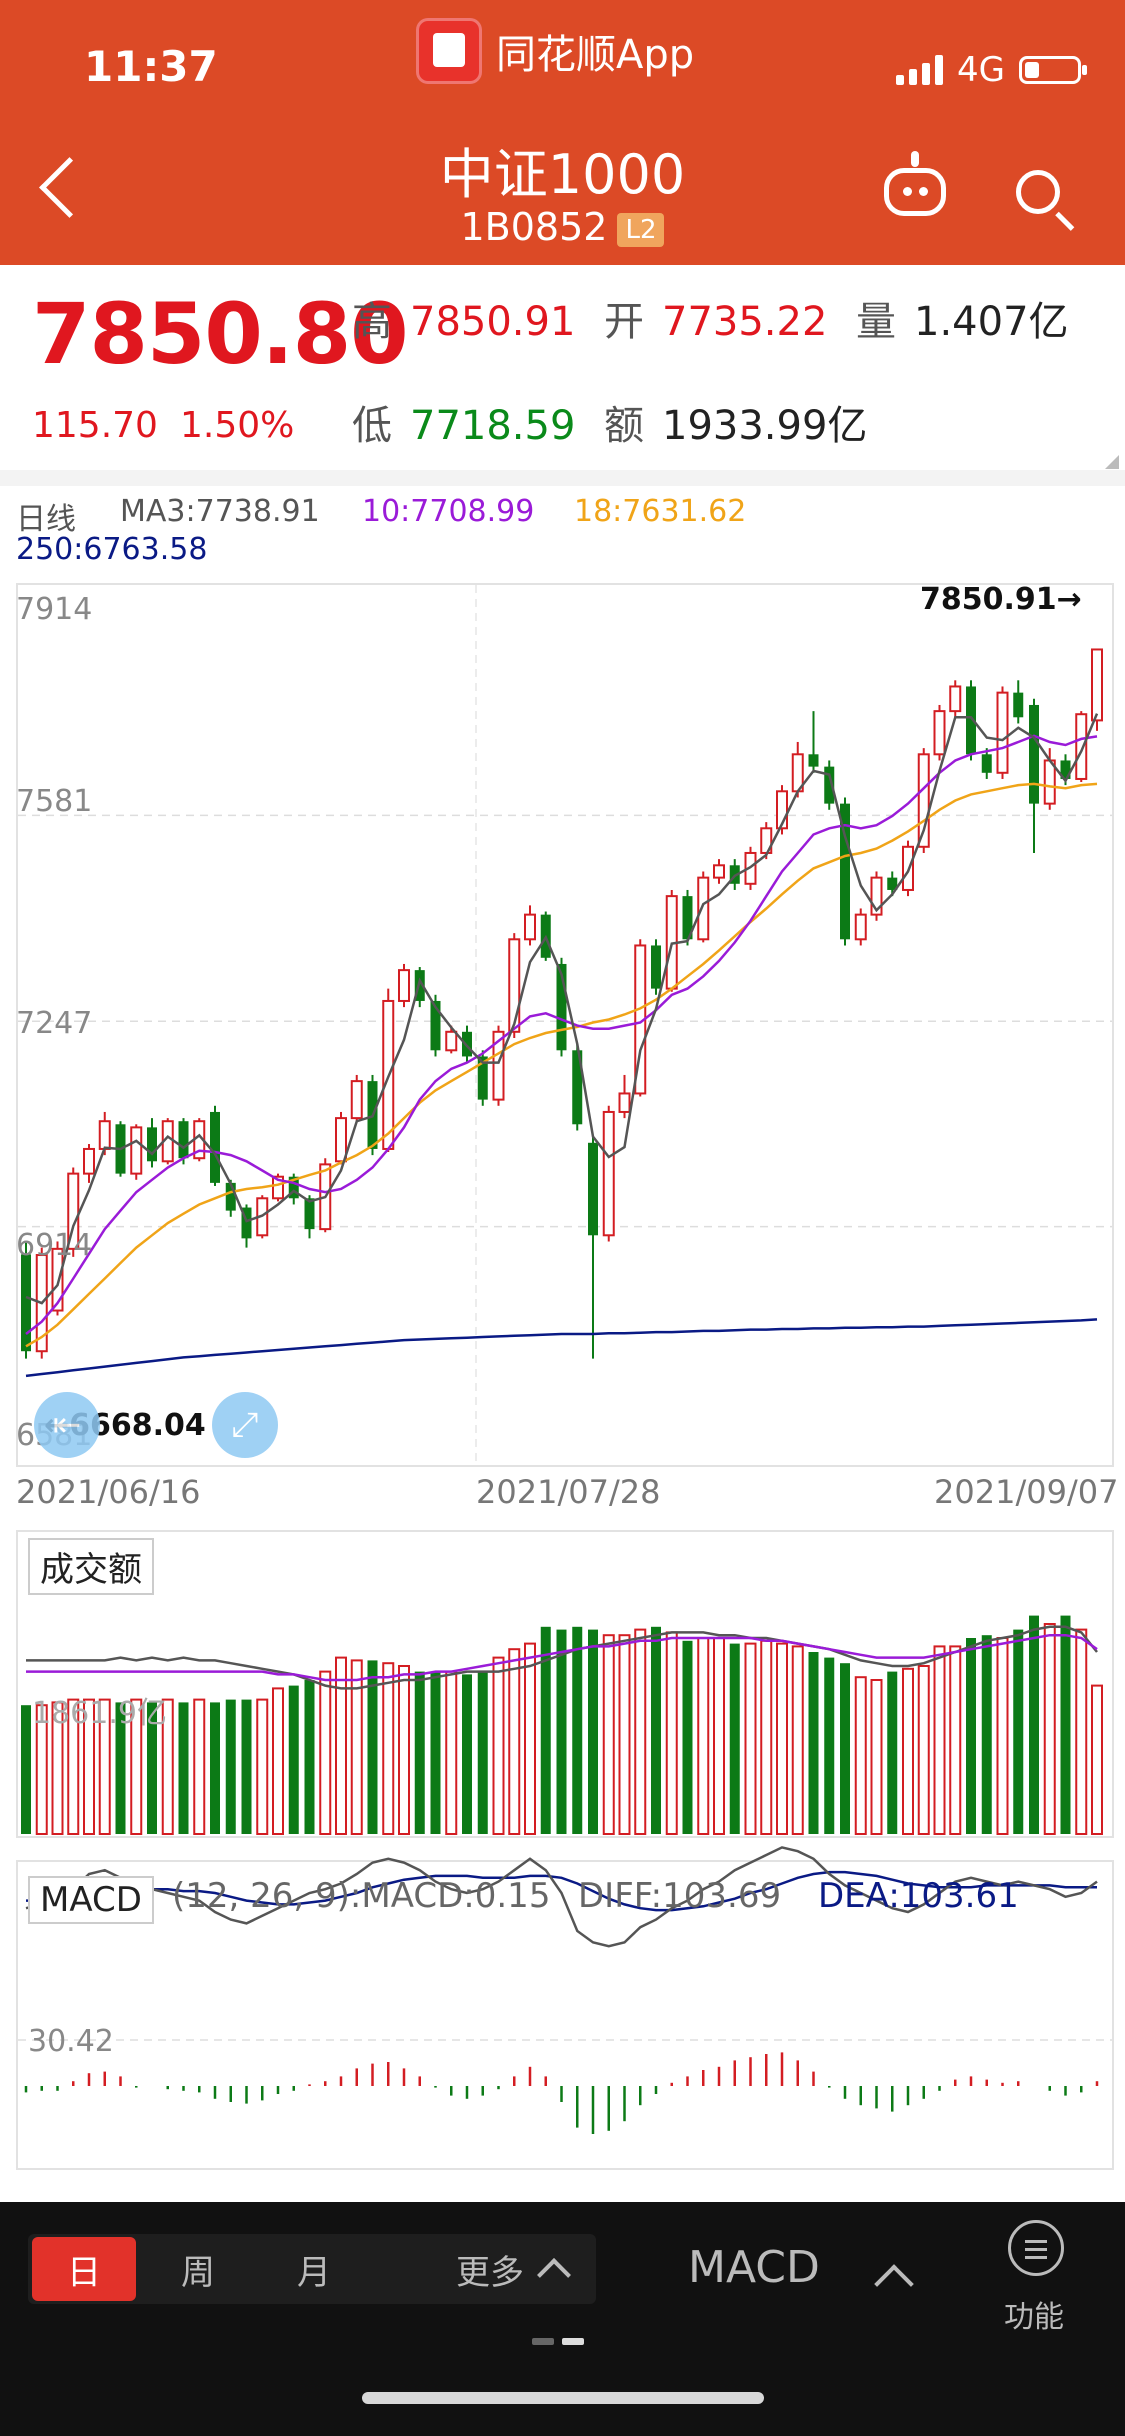 The height and width of the screenshot is (2436, 1125). What do you see at coordinates (920, 70) in the screenshot?
I see `signal-icon` at bounding box center [920, 70].